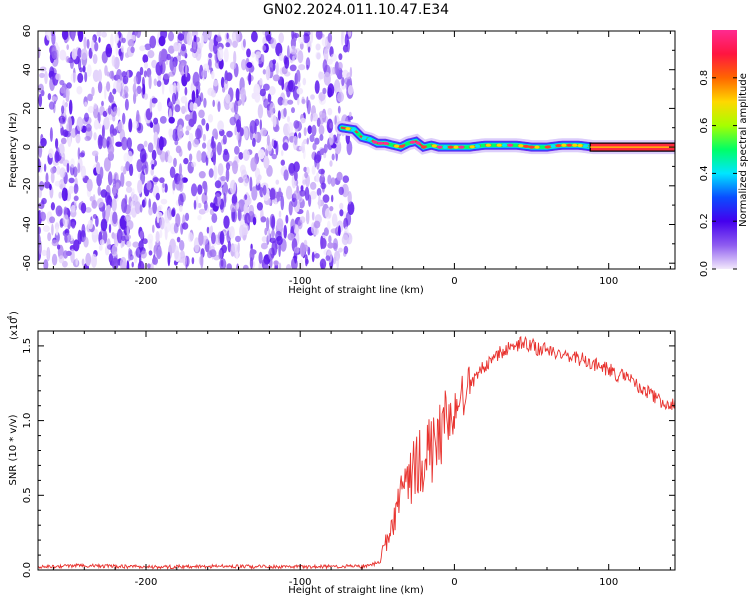 This screenshot has height=600, width=750. Describe the element at coordinates (704, 269) in the screenshot. I see `colorbar-tick-label: 0.0` at that location.